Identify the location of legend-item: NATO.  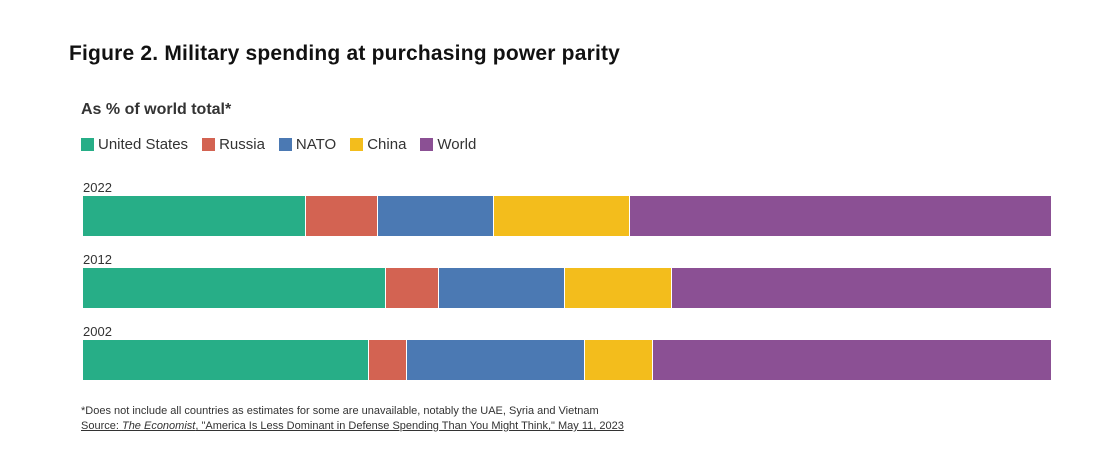
(307, 144).